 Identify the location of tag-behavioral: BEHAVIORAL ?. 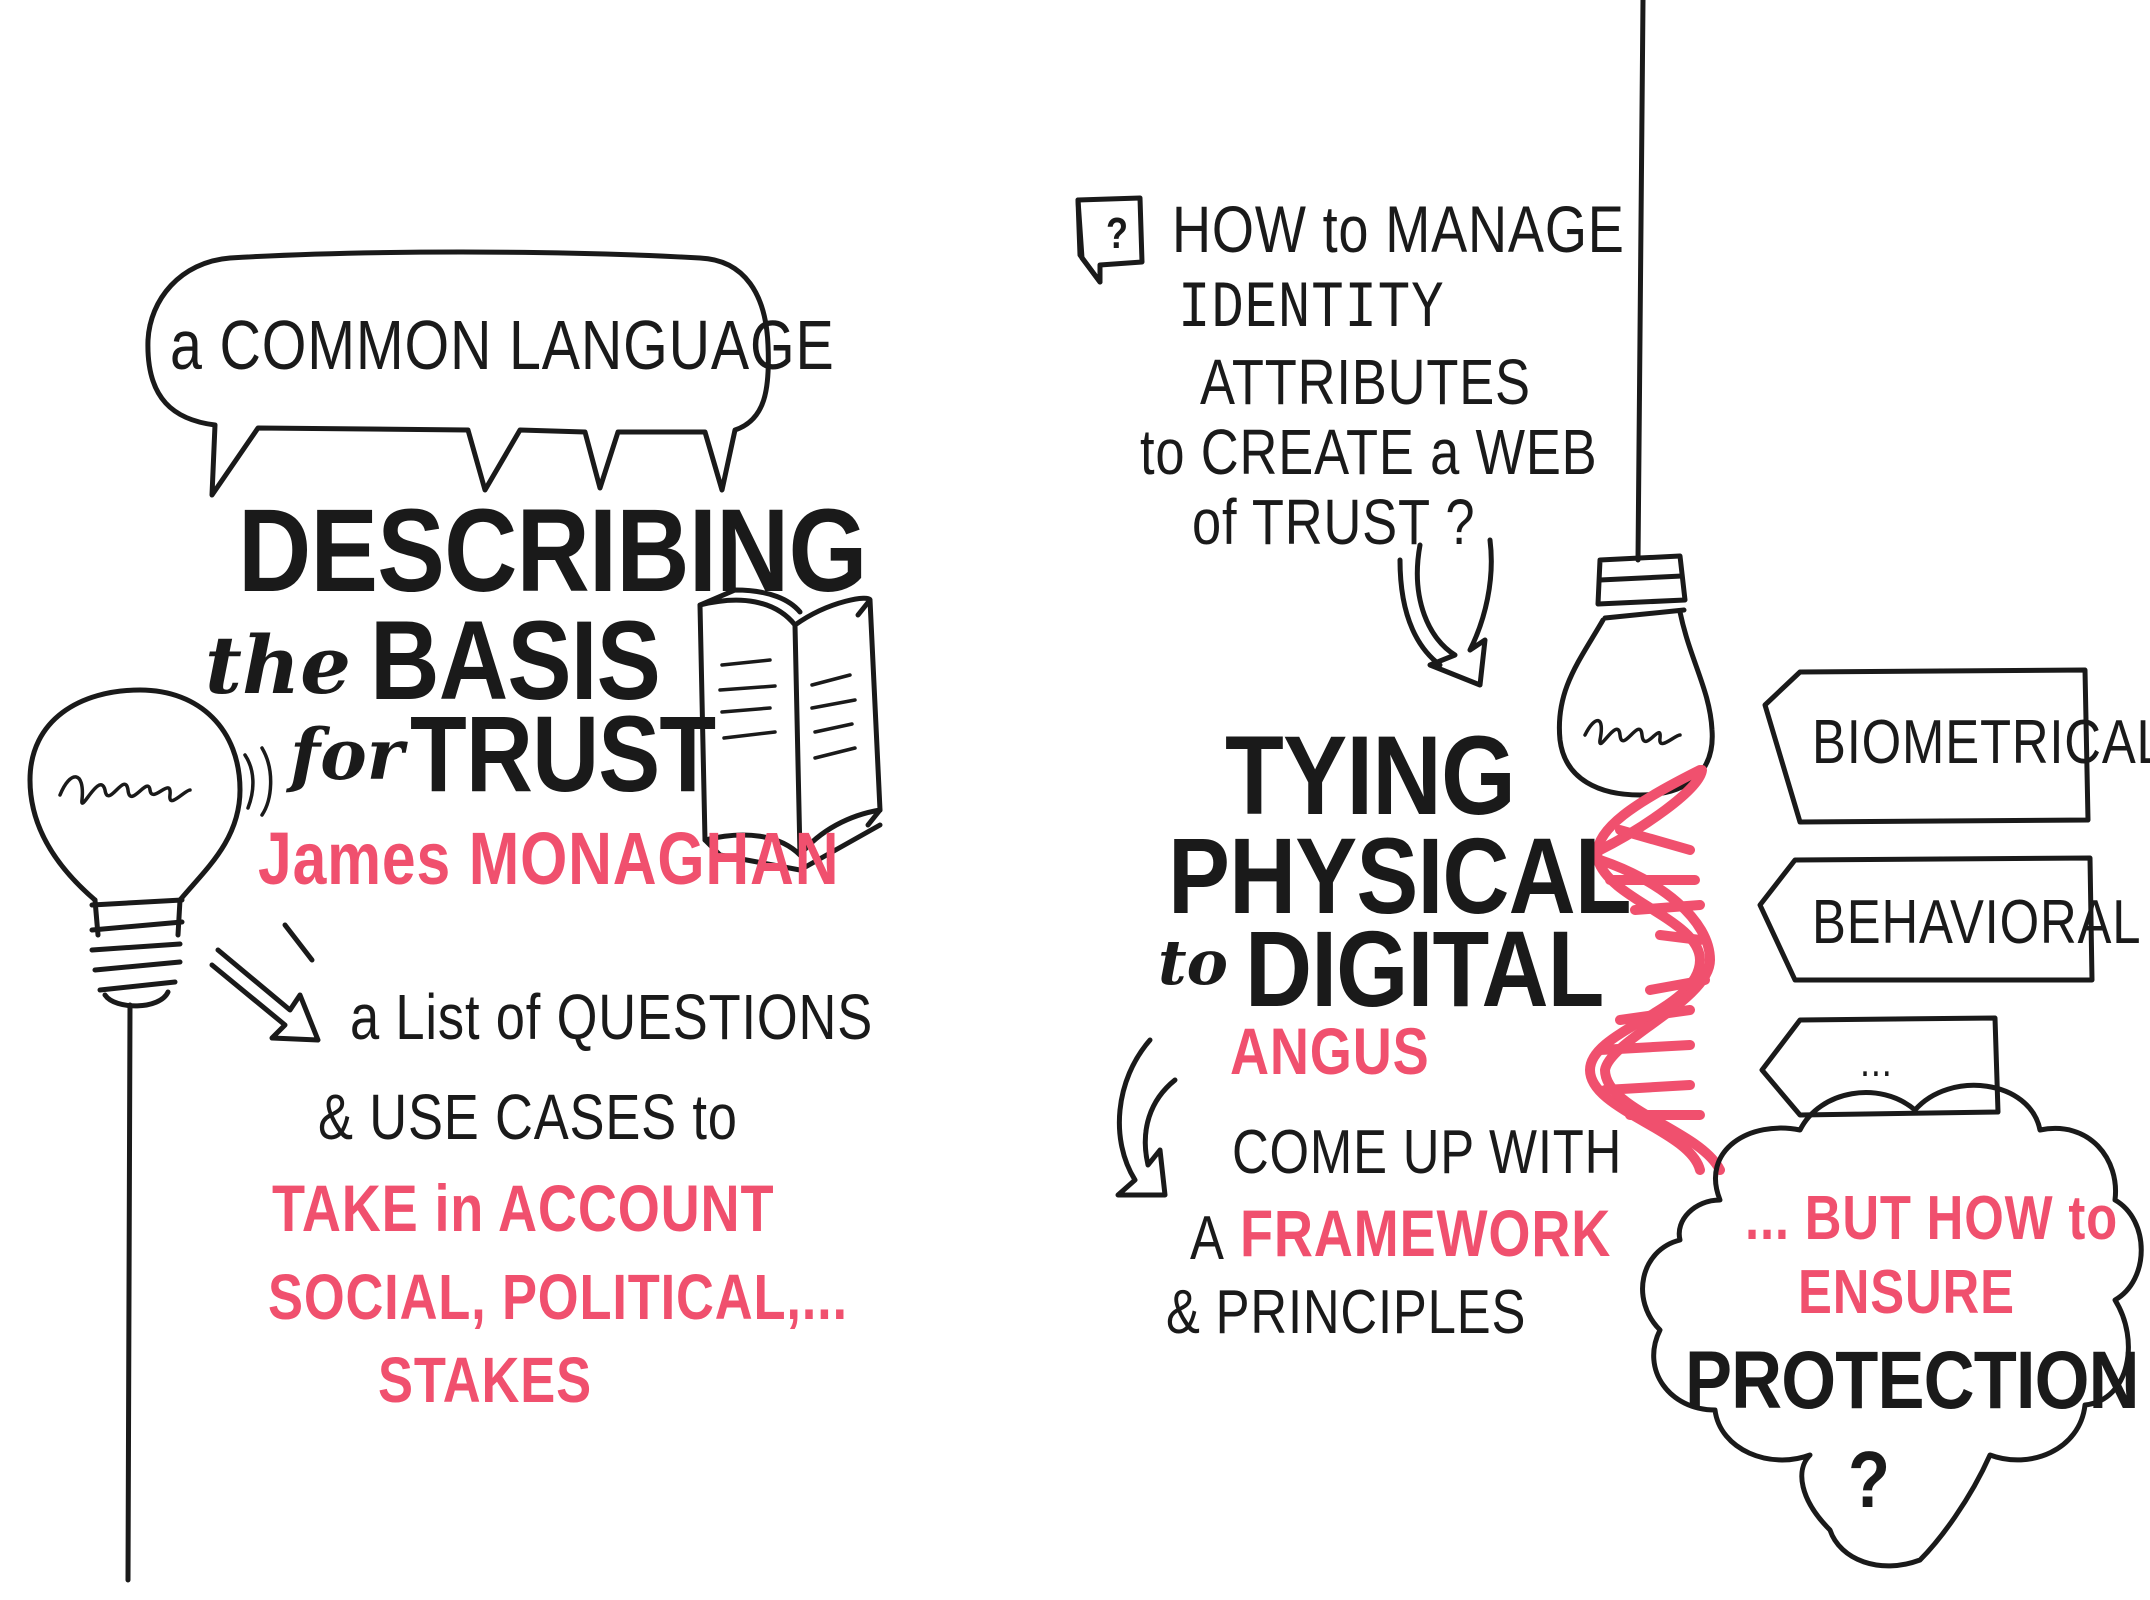
(1981, 922).